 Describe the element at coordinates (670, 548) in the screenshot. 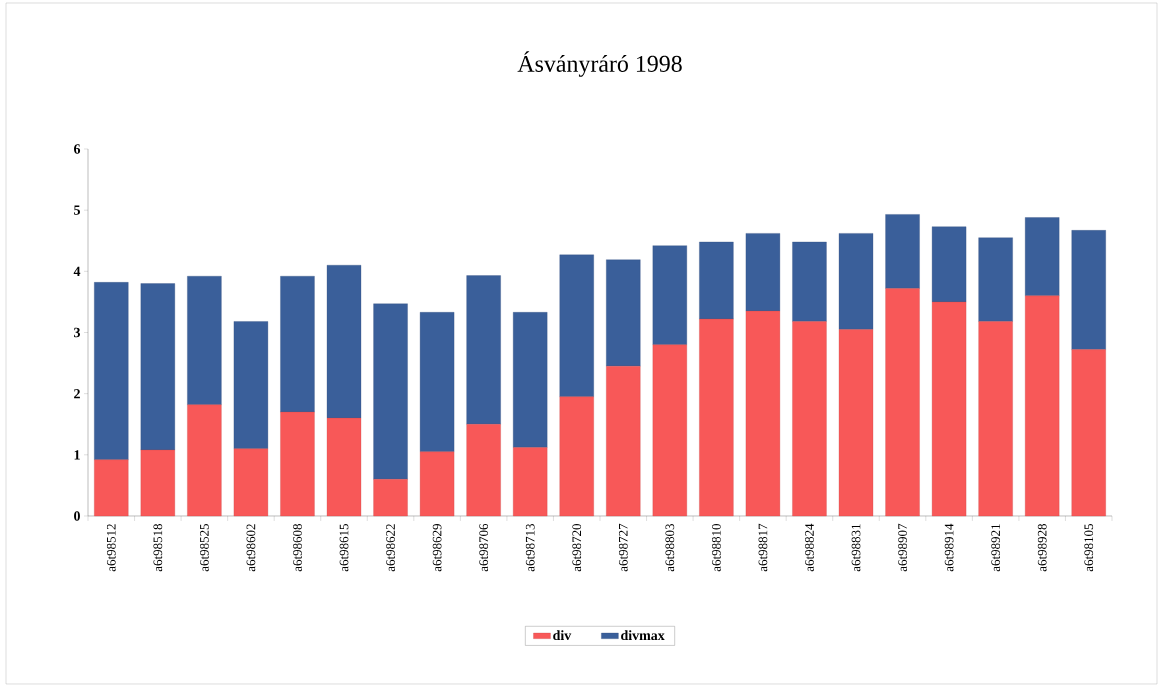

I see `x-tick-label: a6t98803` at that location.